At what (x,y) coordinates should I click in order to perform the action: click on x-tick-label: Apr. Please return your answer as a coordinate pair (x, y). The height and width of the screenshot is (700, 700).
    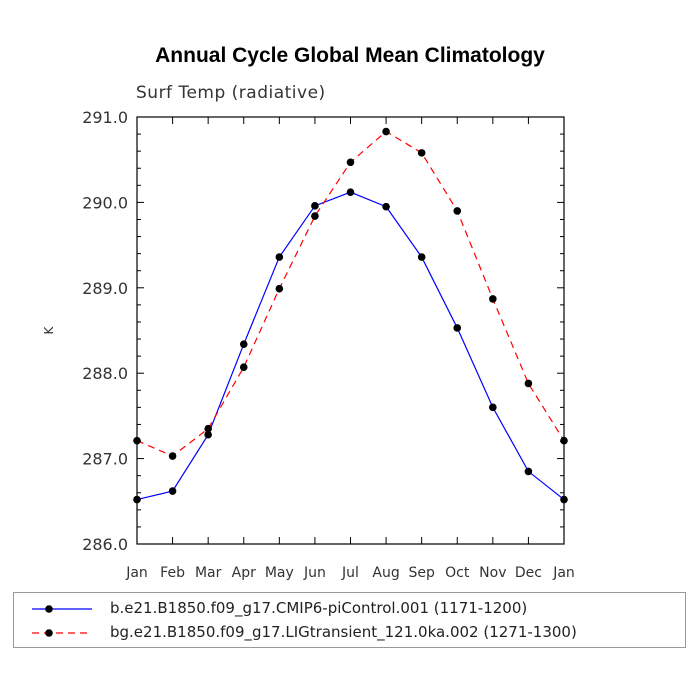
    Looking at the image, I should click on (244, 573).